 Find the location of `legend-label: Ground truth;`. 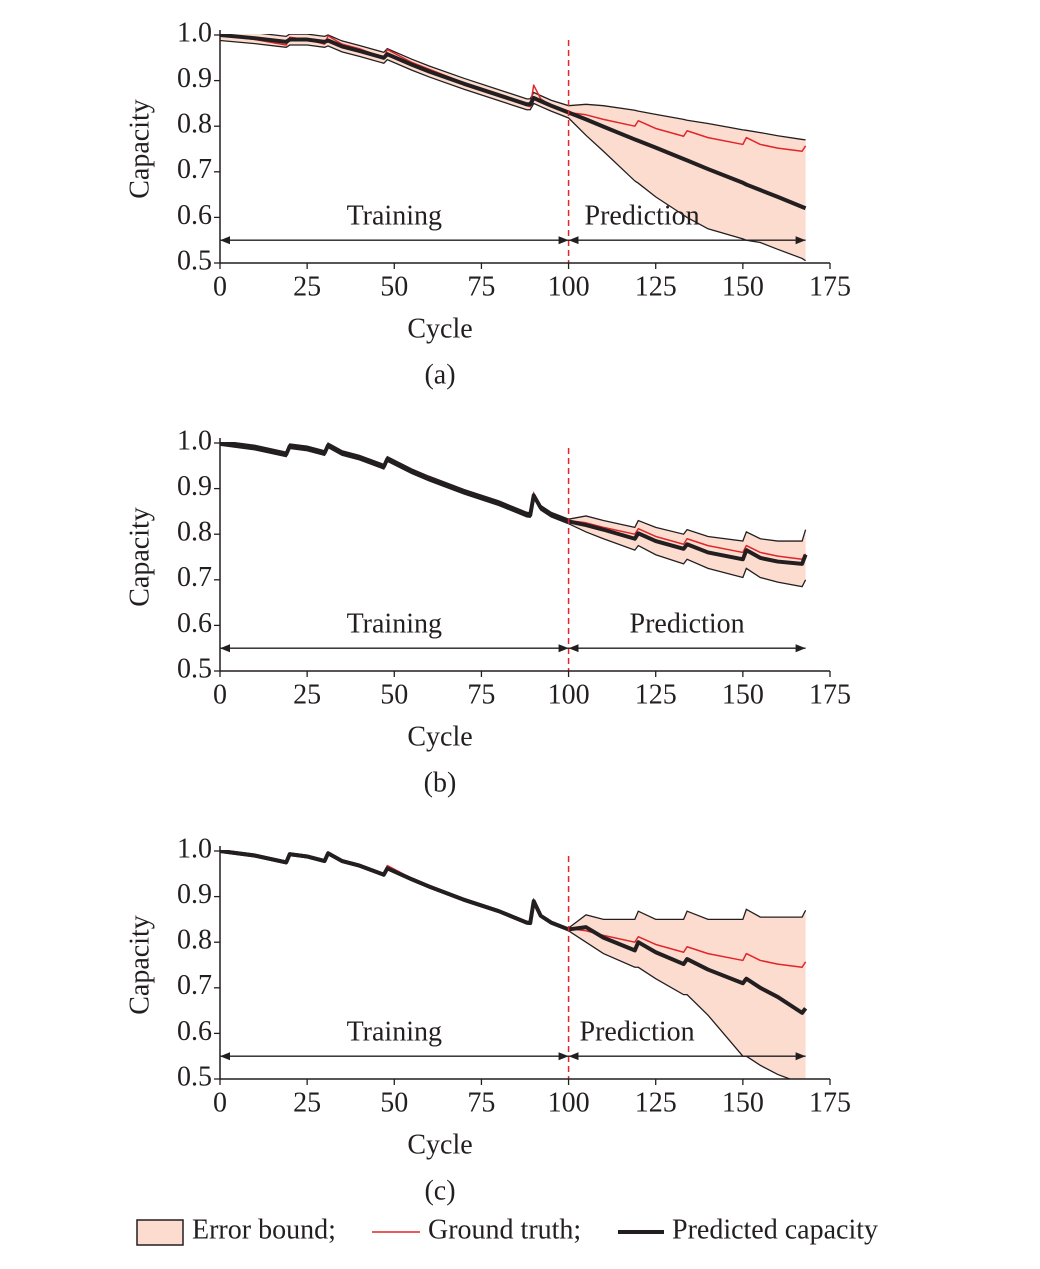

legend-label: Ground truth; is located at coordinates (504, 1229).